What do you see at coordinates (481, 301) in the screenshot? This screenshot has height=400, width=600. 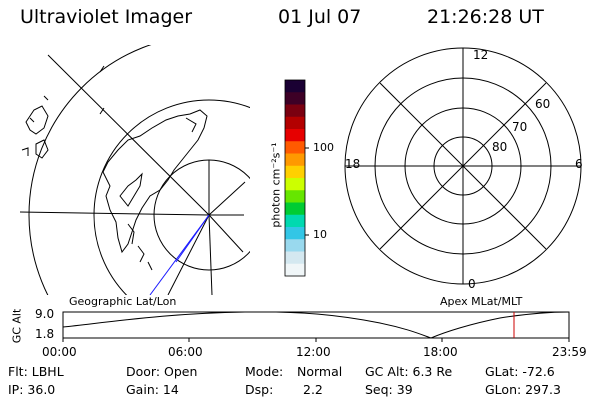 I see `apex-plot-label: Apex MLat/MLT` at bounding box center [481, 301].